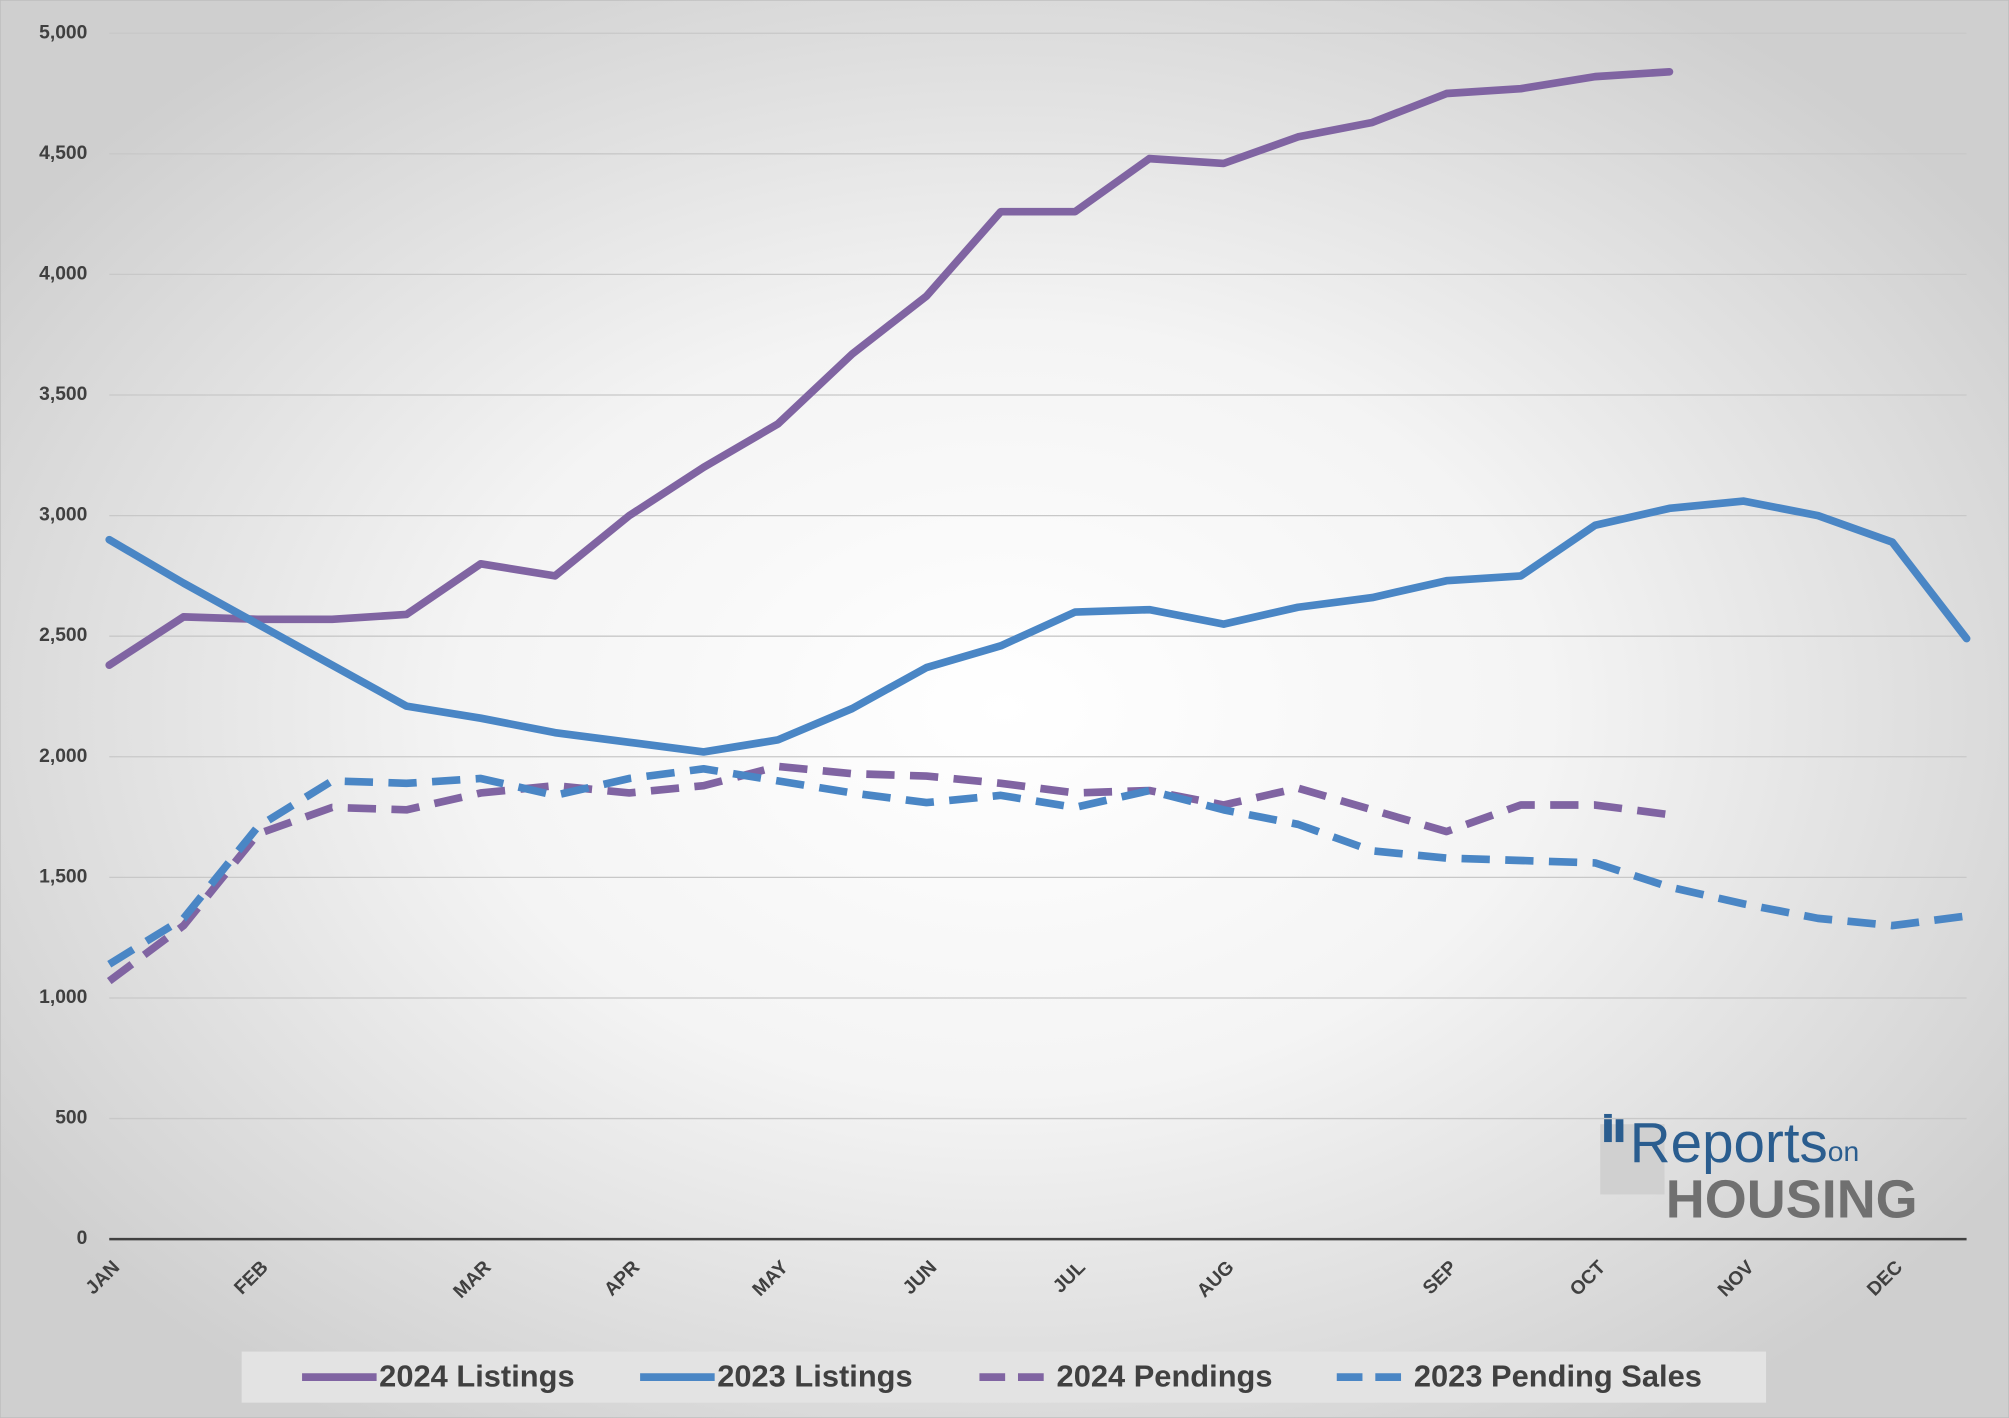 The height and width of the screenshot is (1418, 2009). What do you see at coordinates (63, 32) in the screenshot?
I see `y-tick-label: 5,000` at bounding box center [63, 32].